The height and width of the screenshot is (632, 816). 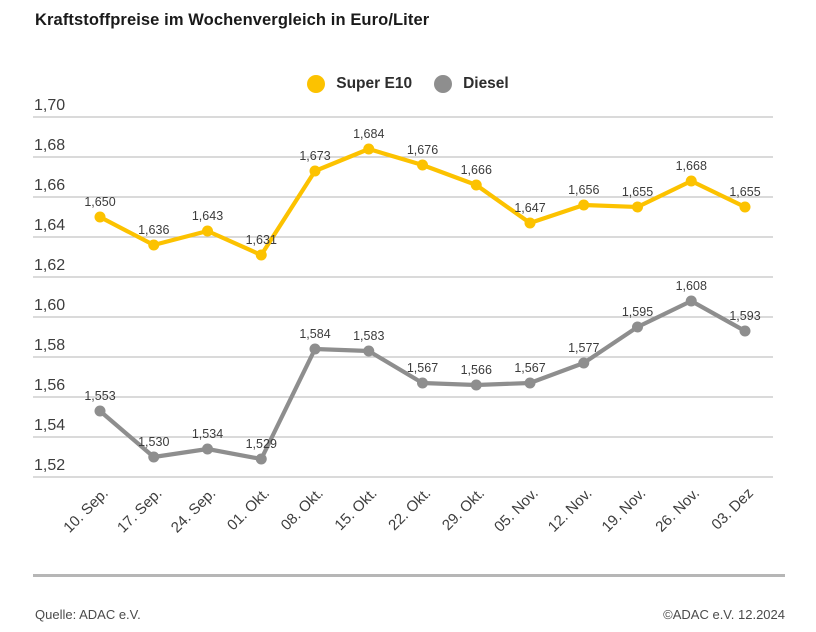 I want to click on y-tick-label: 1,52, so click(x=49, y=465).